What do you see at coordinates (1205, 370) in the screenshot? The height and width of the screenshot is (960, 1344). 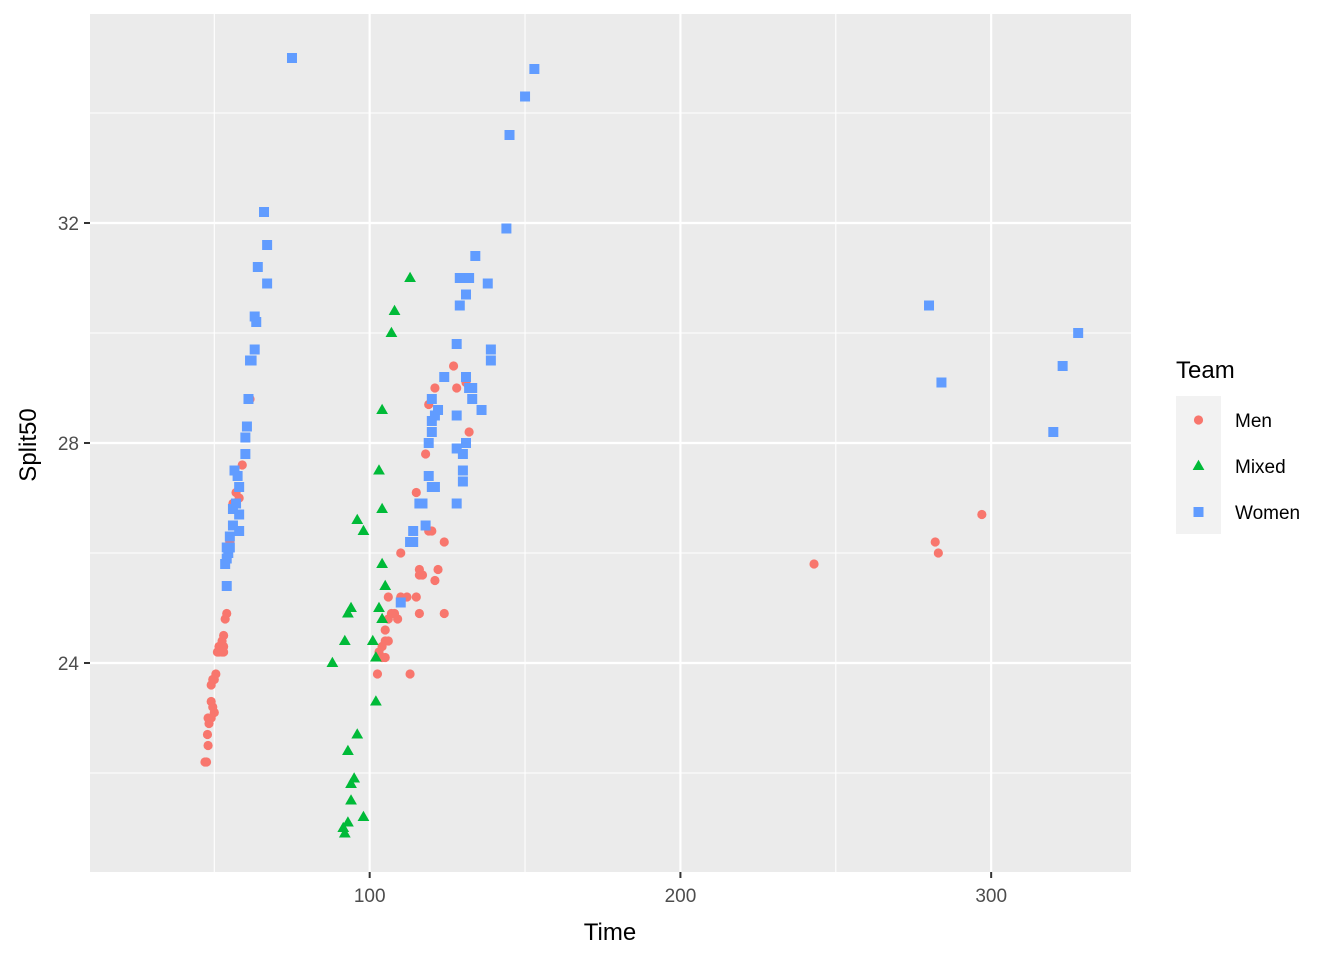 I see `legend-title: Team` at bounding box center [1205, 370].